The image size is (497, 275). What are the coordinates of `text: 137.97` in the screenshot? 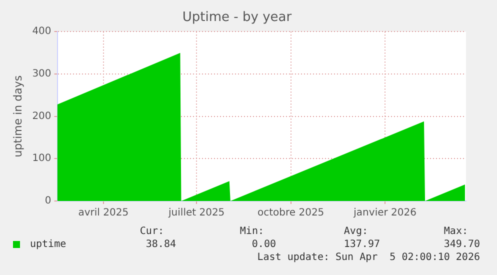 It's located at (362, 244).